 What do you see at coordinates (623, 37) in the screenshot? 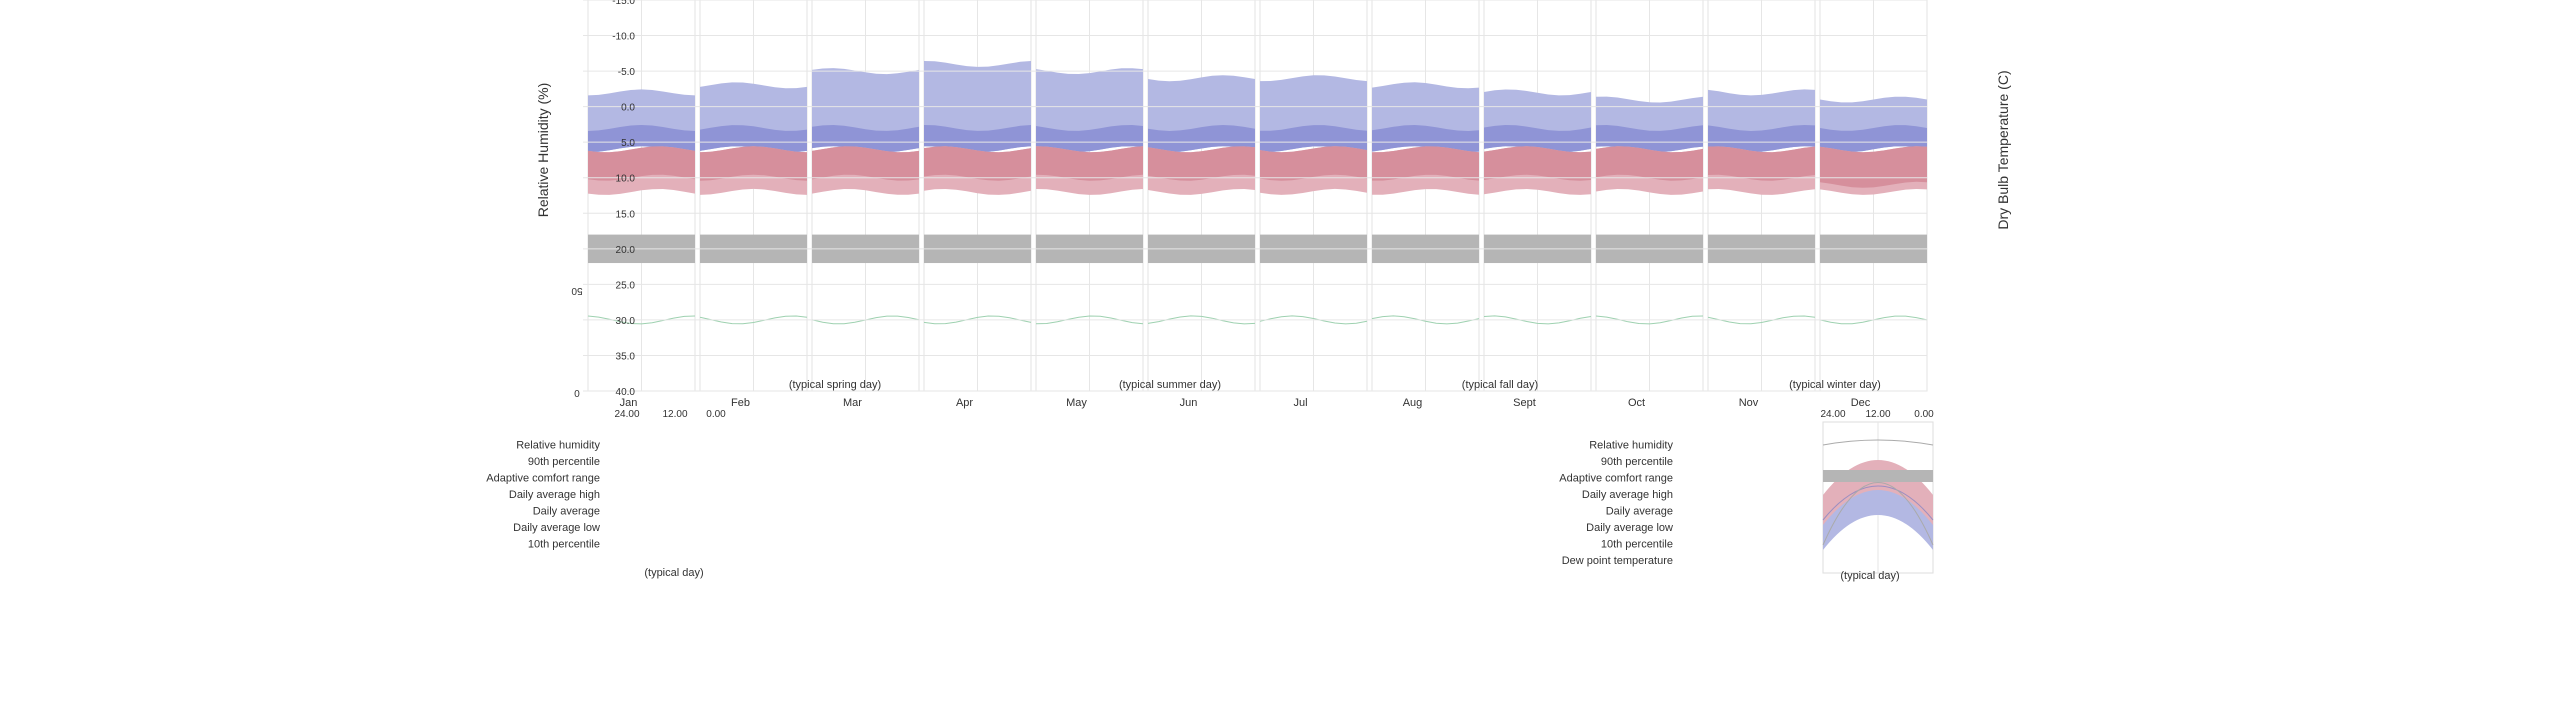
I see `y-tick-label: -10.0` at bounding box center [623, 37].